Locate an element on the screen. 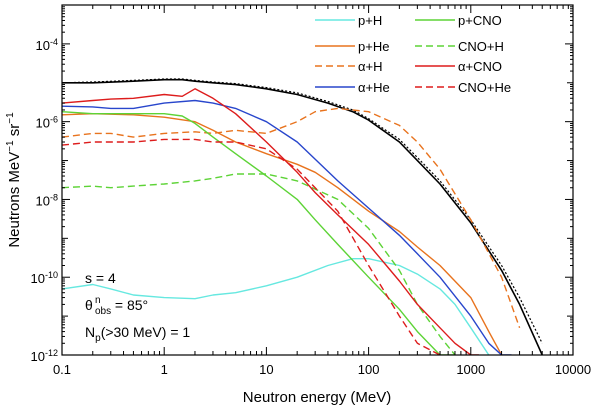  x-axis-label: Neutron energy (MeV) is located at coordinates (317, 397).